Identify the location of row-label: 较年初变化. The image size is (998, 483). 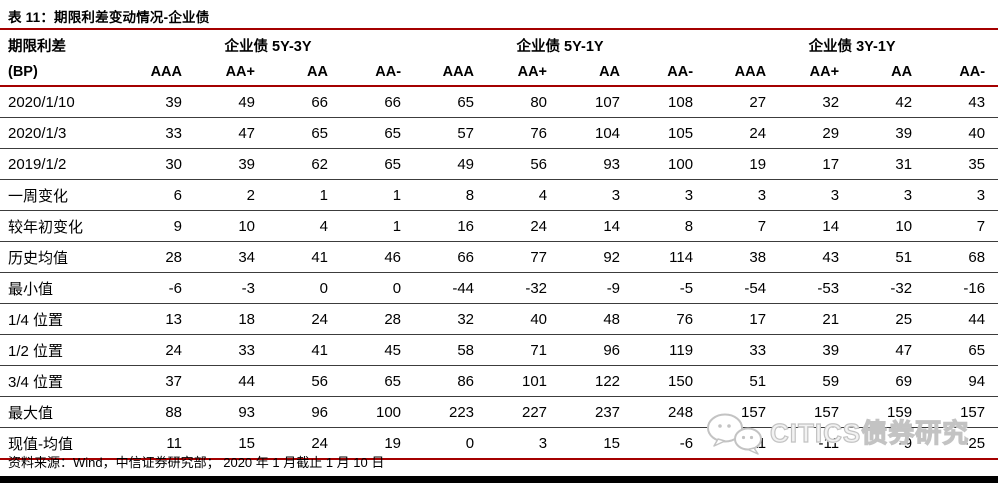
(61, 226).